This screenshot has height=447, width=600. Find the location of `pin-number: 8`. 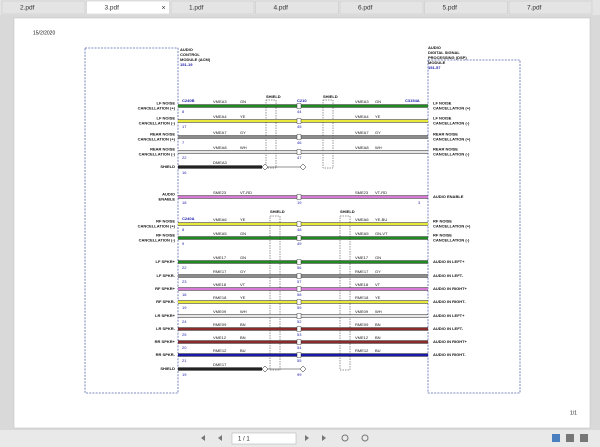

pin-number: 8 is located at coordinates (183, 229).